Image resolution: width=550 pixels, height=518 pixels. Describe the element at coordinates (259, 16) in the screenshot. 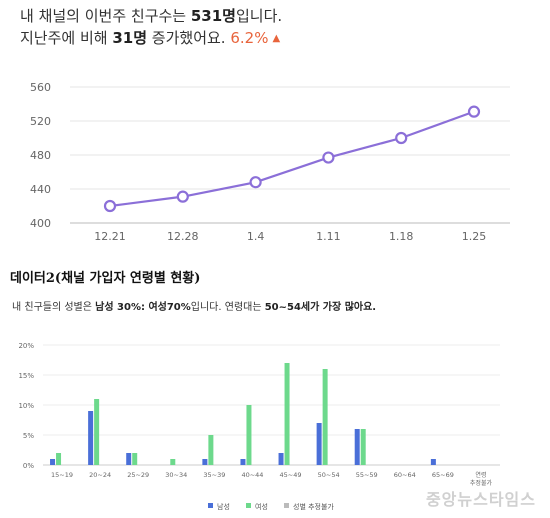

I see `headline-suffix: 입니다.` at that location.